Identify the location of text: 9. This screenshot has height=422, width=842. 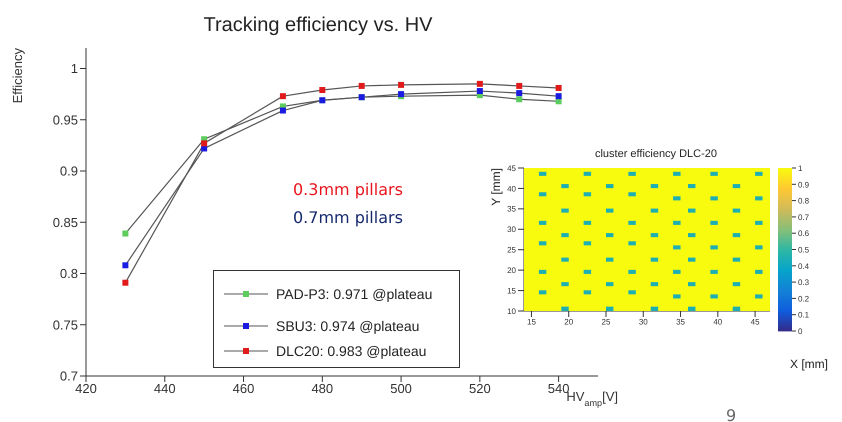
(731, 414).